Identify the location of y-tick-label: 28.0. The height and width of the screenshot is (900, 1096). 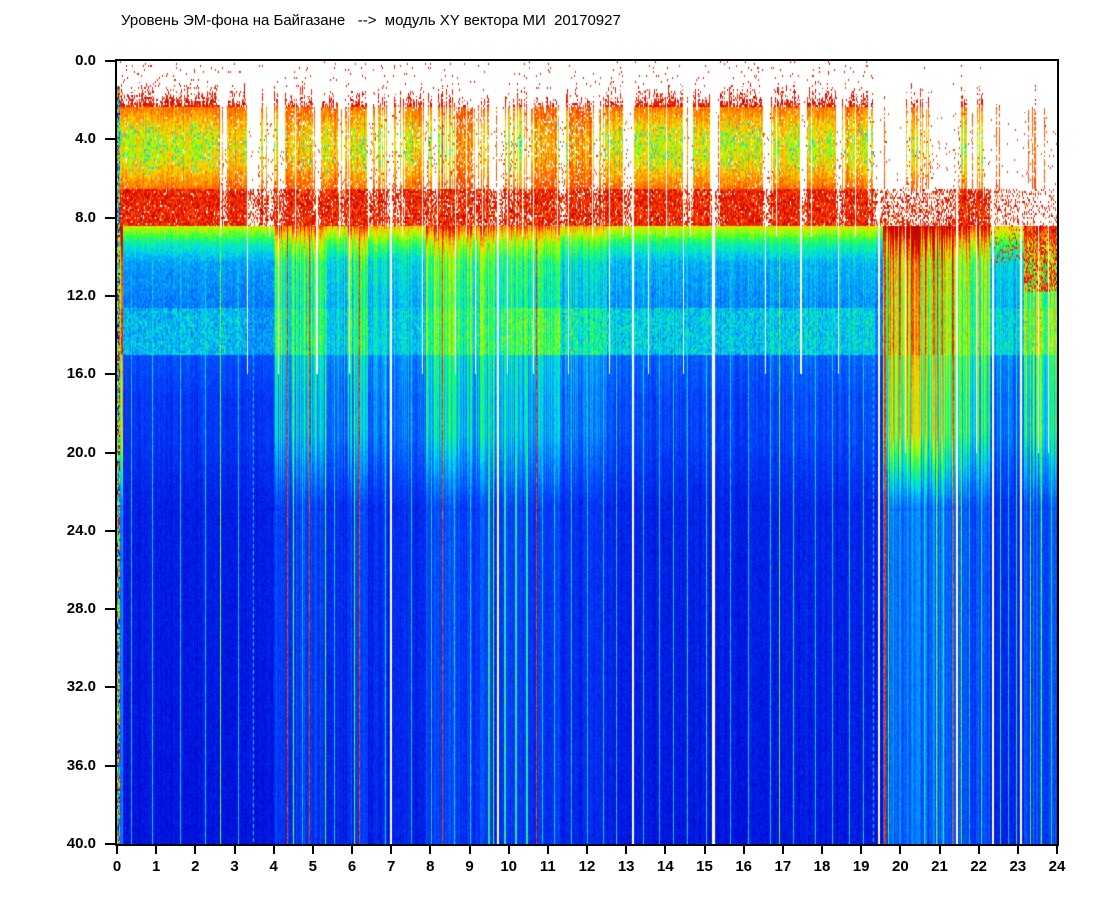
(81, 609).